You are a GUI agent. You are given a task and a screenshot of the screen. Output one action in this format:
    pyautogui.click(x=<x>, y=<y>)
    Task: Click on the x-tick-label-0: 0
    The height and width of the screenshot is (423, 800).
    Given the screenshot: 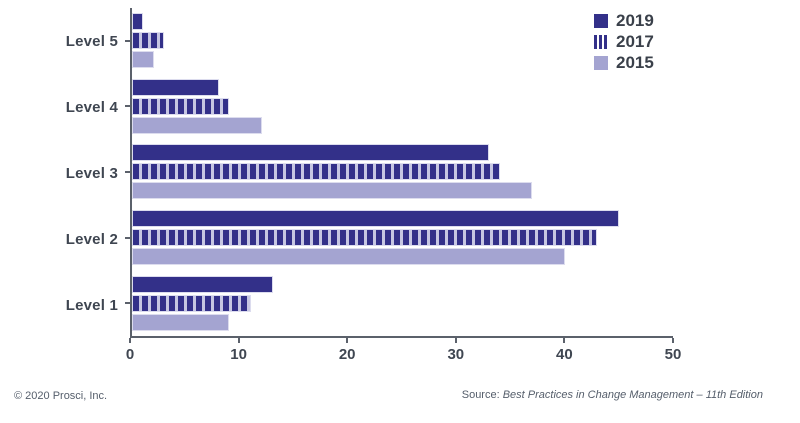 What is the action you would take?
    pyautogui.click(x=130, y=354)
    